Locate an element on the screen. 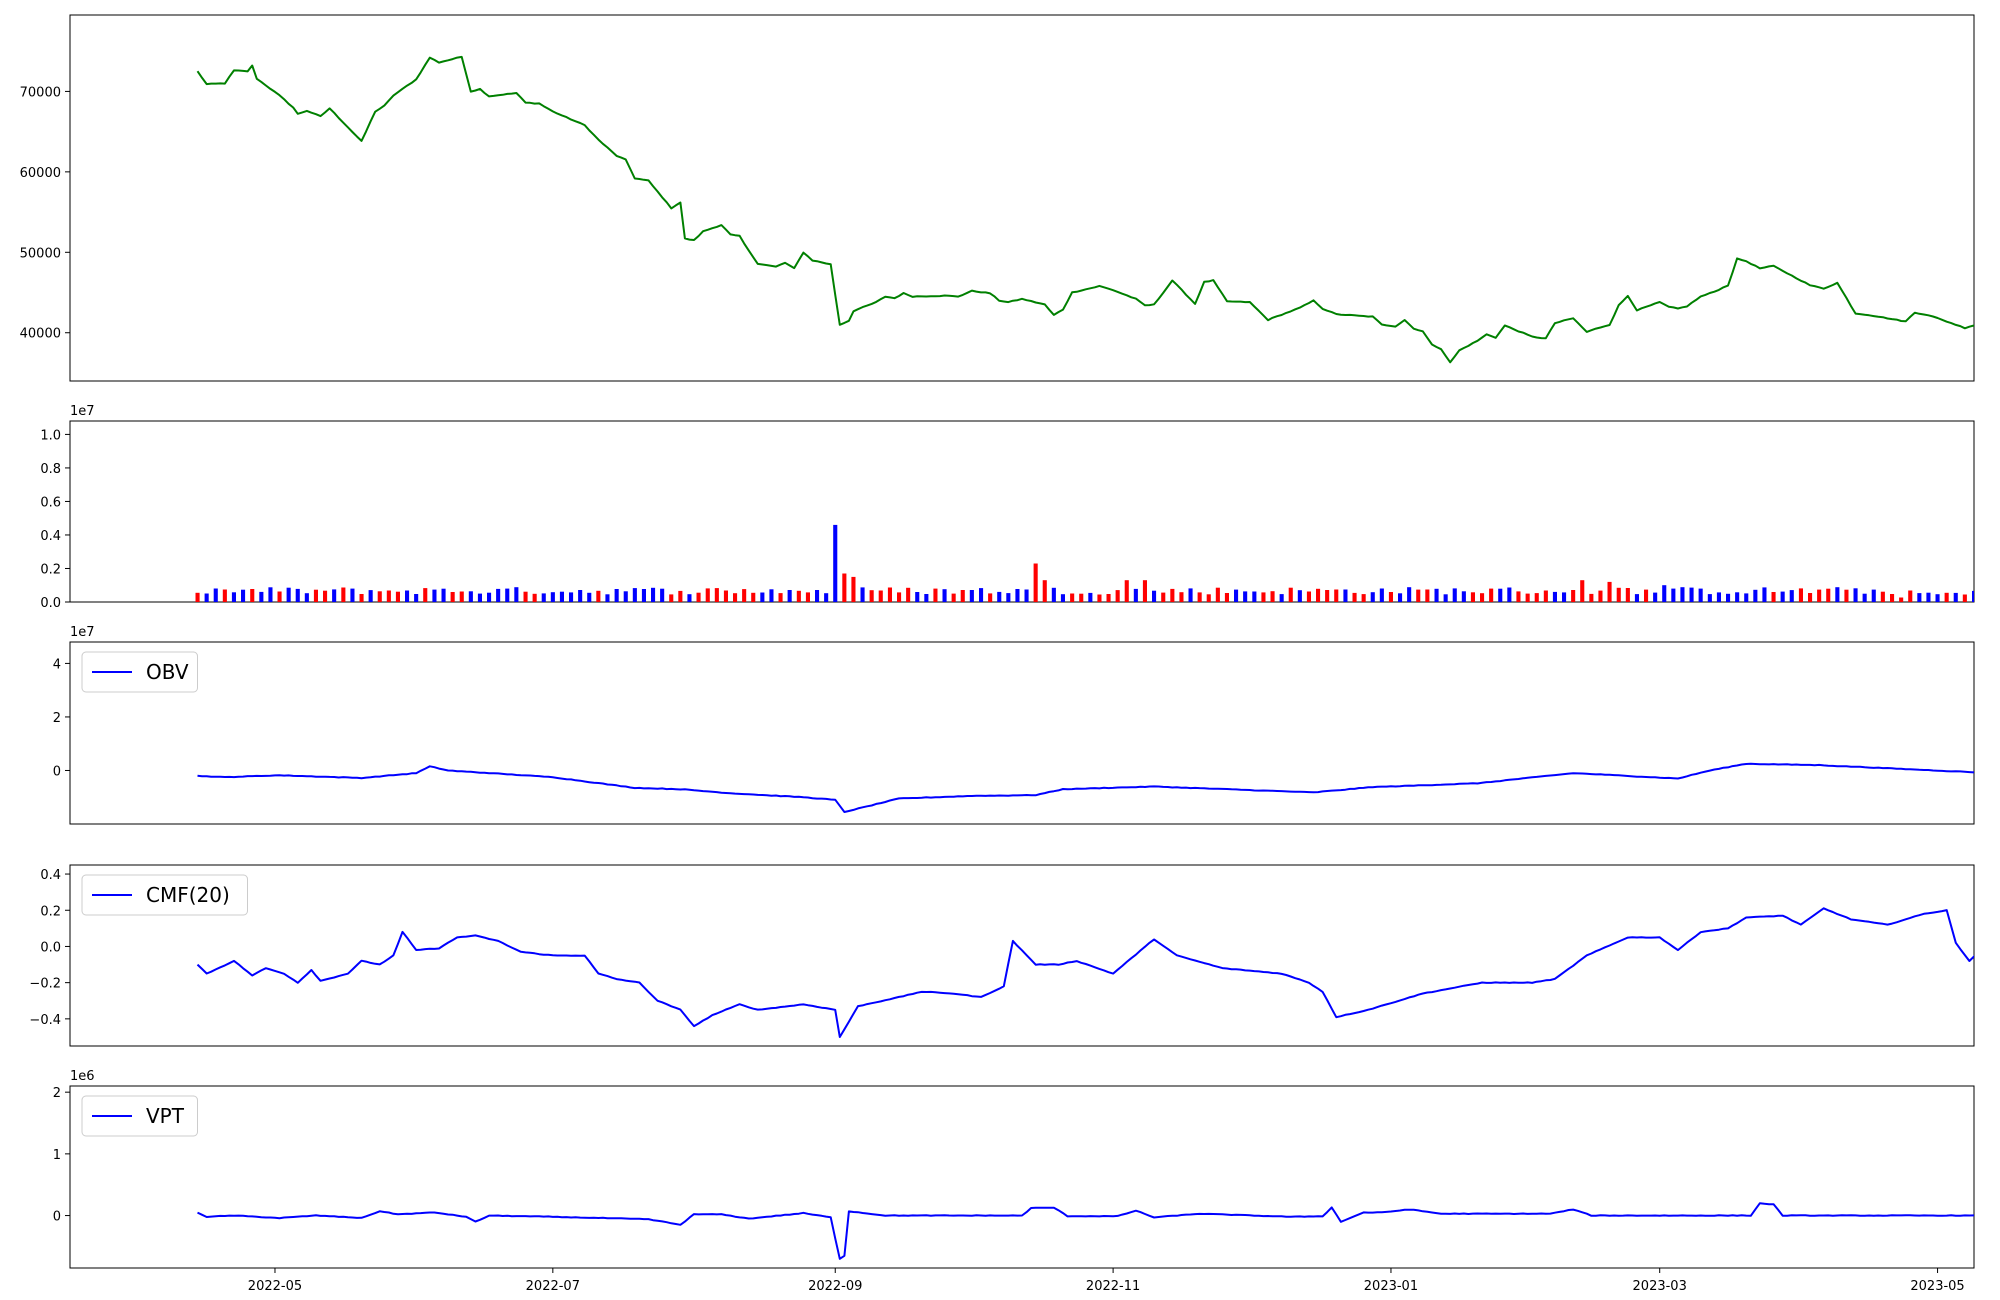  vpt-panel: 0 1 2 1e6 VPT is located at coordinates (1014, 1169).